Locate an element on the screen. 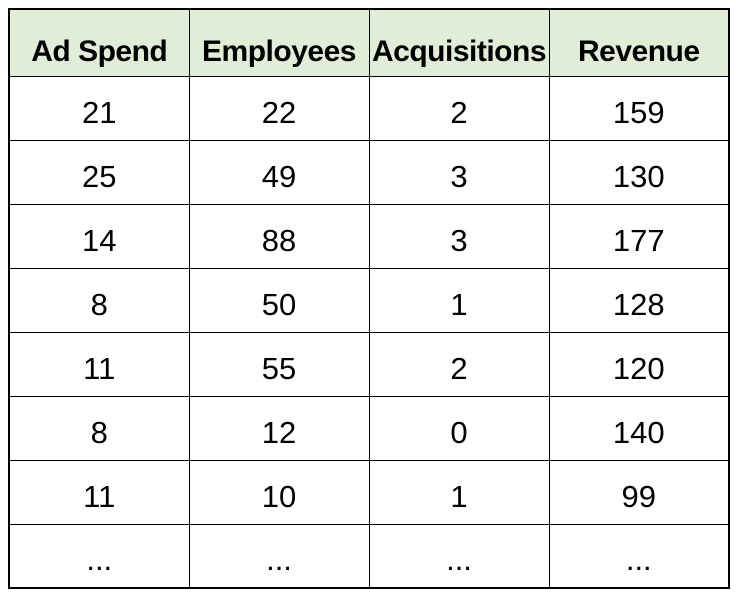 This screenshot has width=736, height=601. table-row: 25 49 3 130 is located at coordinates (369, 172).